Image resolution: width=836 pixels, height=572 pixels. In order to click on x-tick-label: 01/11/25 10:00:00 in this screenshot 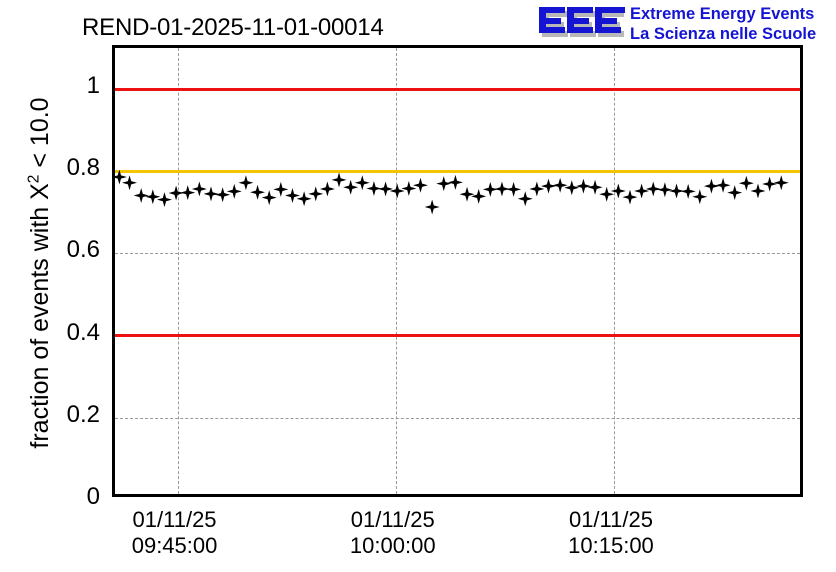, I will do `click(393, 533)`.